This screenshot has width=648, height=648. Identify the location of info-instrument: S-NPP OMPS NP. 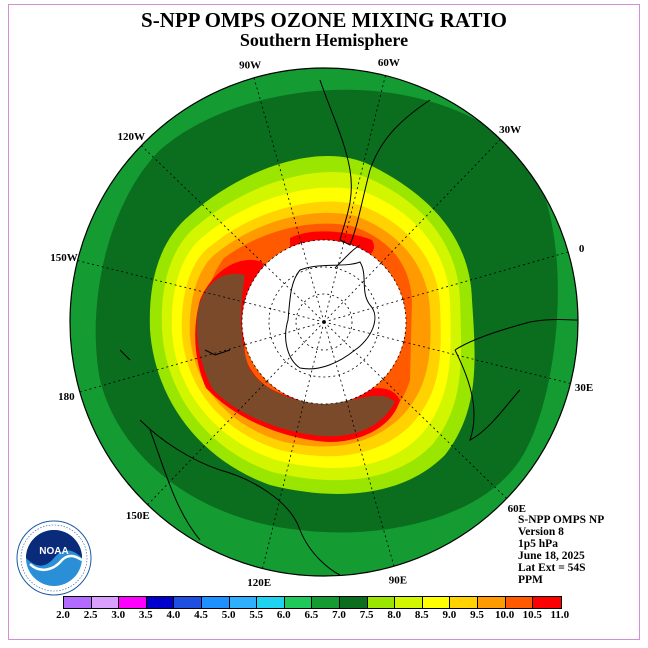
(561, 520).